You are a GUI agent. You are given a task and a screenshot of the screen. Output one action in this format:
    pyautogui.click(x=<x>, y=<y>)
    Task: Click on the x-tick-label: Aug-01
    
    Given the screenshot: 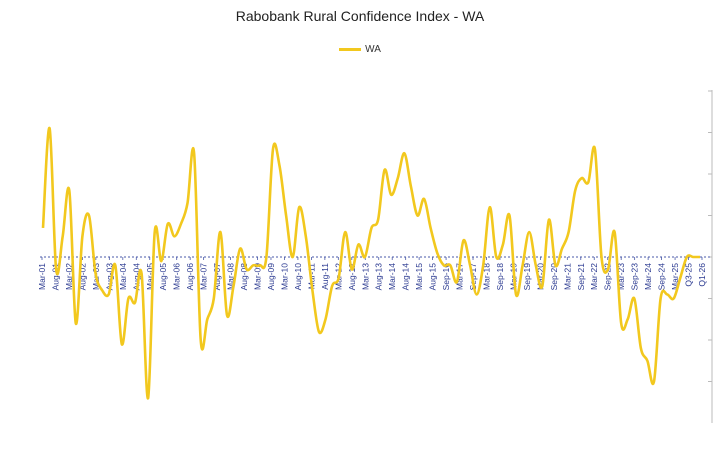 What is the action you would take?
    pyautogui.click(x=55, y=277)
    